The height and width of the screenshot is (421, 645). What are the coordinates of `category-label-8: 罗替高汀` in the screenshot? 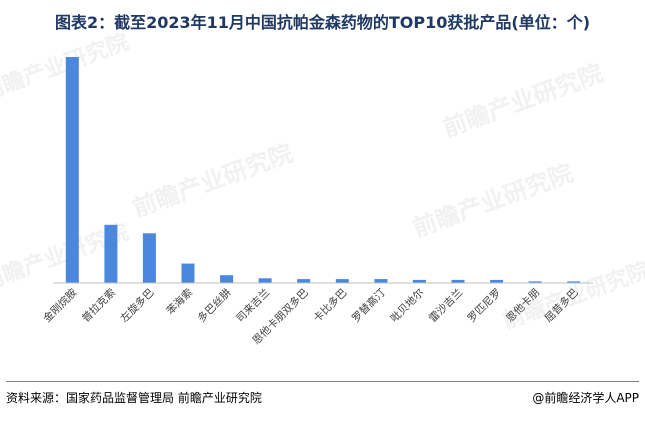 It's located at (368, 305).